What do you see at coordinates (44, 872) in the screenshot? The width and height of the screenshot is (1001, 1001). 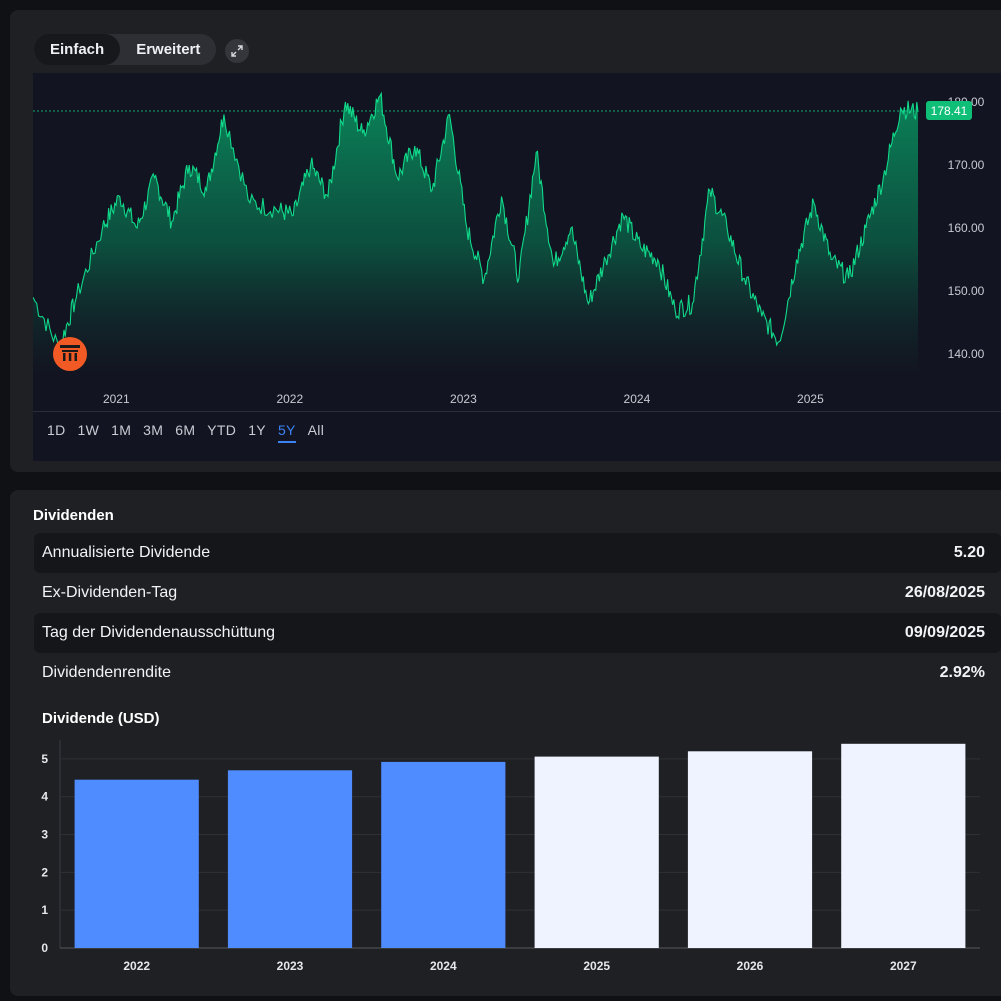 I see `y-axis-tick-label: 2` at bounding box center [44, 872].